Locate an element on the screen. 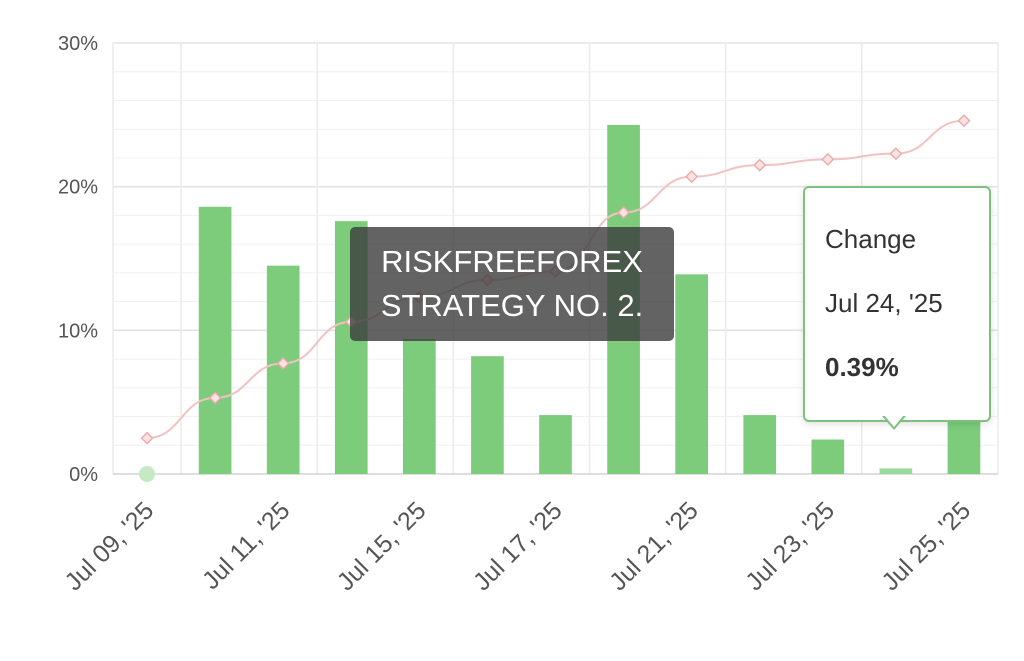 The height and width of the screenshot is (661, 1024). y-axis: 0% 10% 20% 30% is located at coordinates (78, 259).